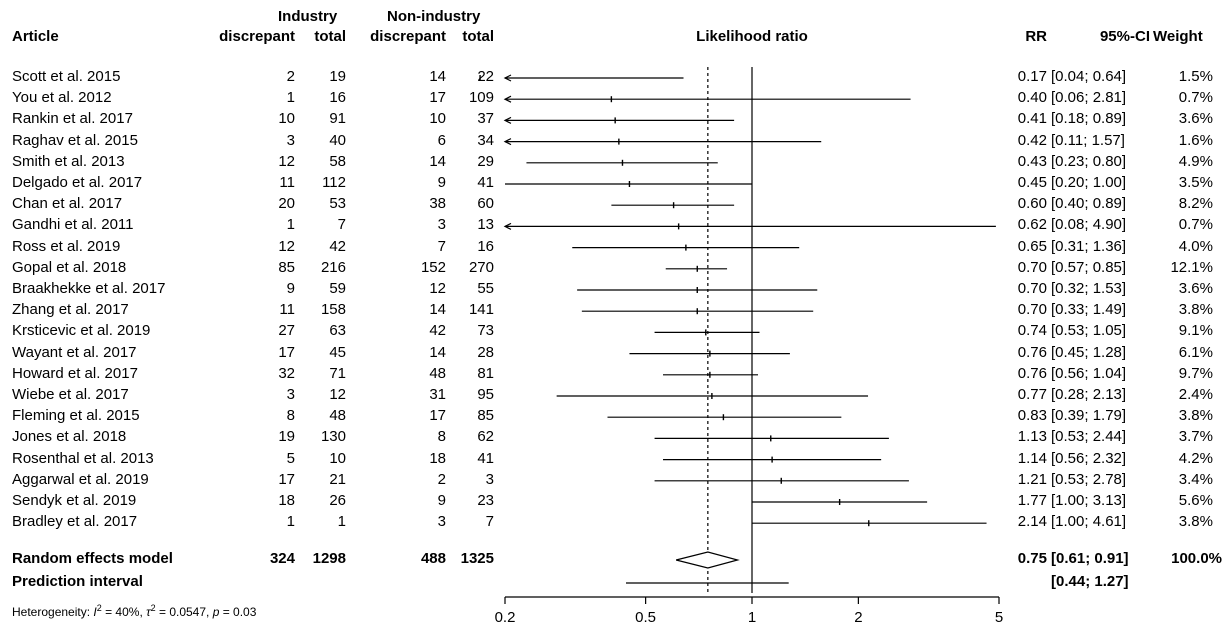 This screenshot has width=1225, height=641. Describe the element at coordinates (329, 558) in the screenshot. I see `summary-industry-total: 1298` at that location.